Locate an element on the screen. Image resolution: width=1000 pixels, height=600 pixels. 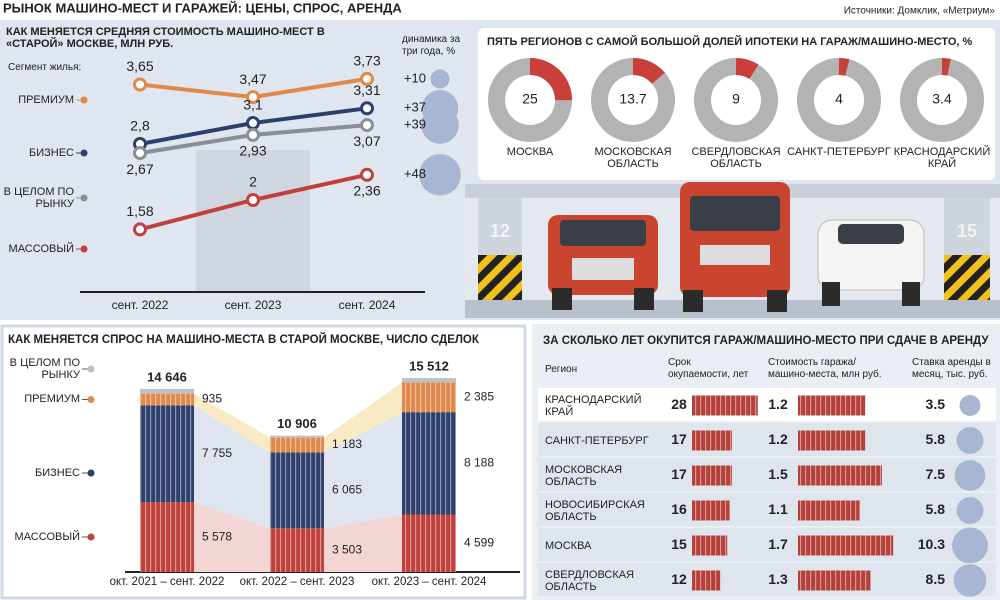
value-label: 1,58 is located at coordinates (139, 211).